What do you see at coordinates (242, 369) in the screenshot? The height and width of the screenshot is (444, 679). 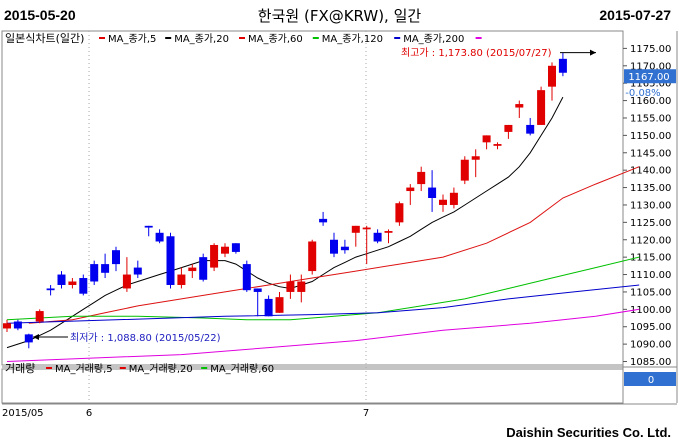 I see `volume-legend-label: MA_거래량,60` at bounding box center [242, 369].